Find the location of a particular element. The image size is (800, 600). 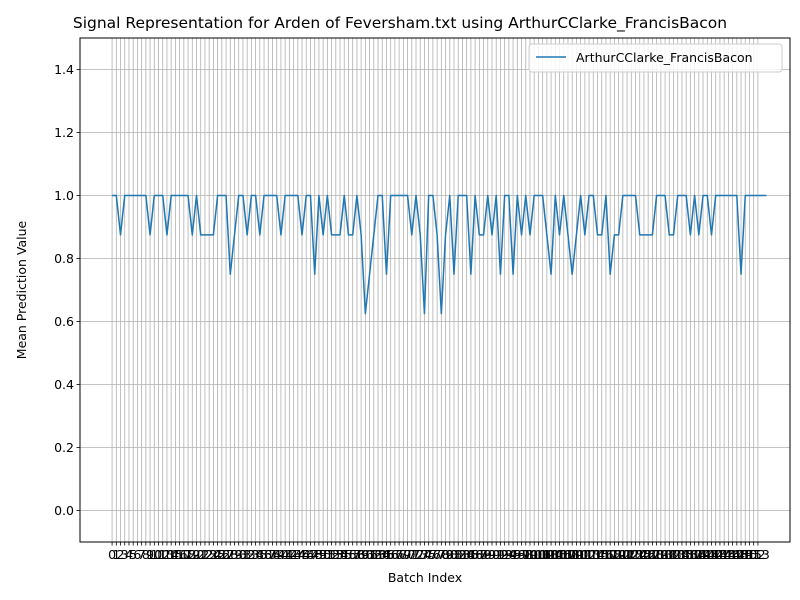

x-tick-label: 33 is located at coordinates (251, 554).